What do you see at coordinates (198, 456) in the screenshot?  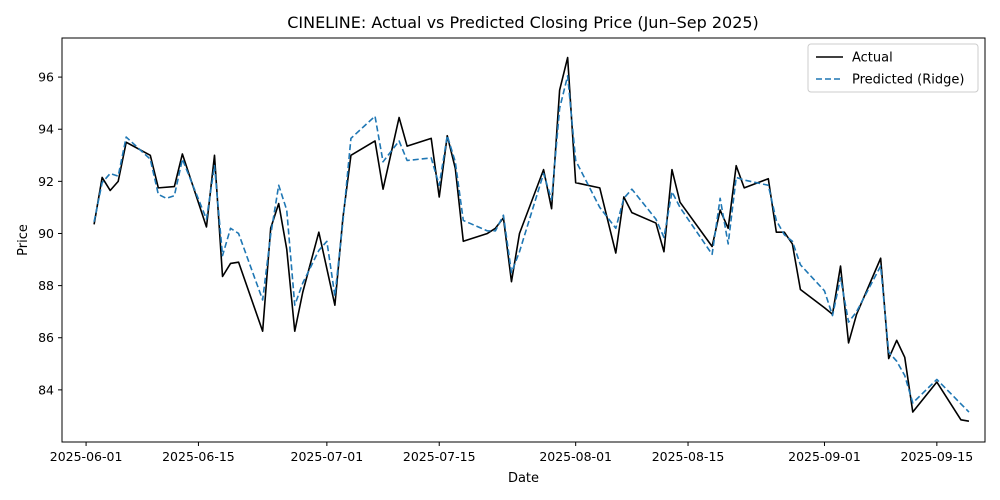 I see `x-tick-label: 2025-06-15` at bounding box center [198, 456].